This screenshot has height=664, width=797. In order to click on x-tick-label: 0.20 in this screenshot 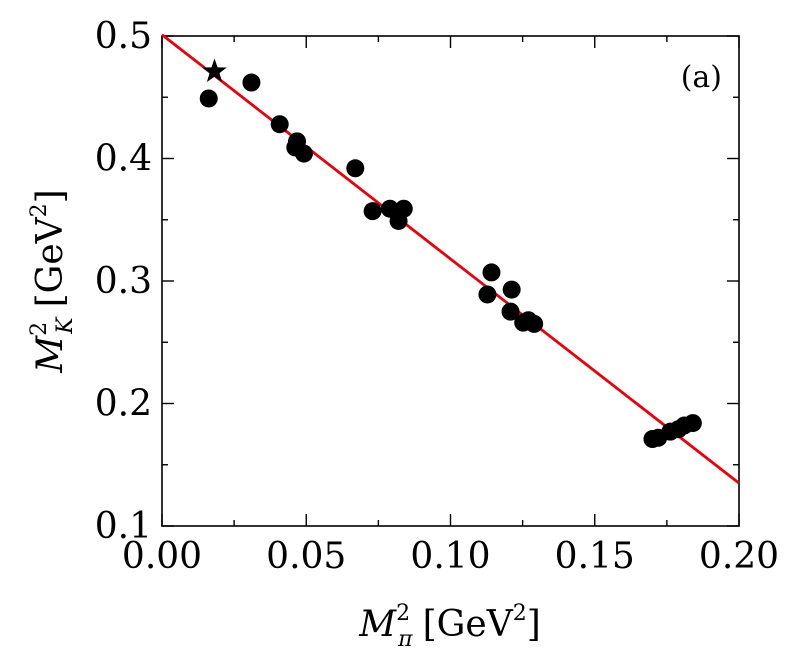, I will do `click(739, 556)`.